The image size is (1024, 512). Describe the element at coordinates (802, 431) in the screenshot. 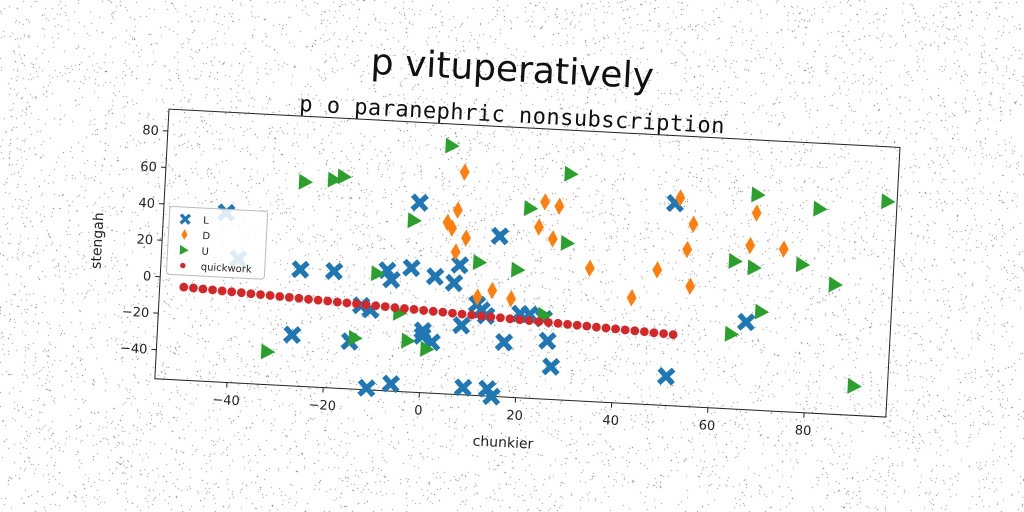

I see `x-tick-label: 80` at that location.